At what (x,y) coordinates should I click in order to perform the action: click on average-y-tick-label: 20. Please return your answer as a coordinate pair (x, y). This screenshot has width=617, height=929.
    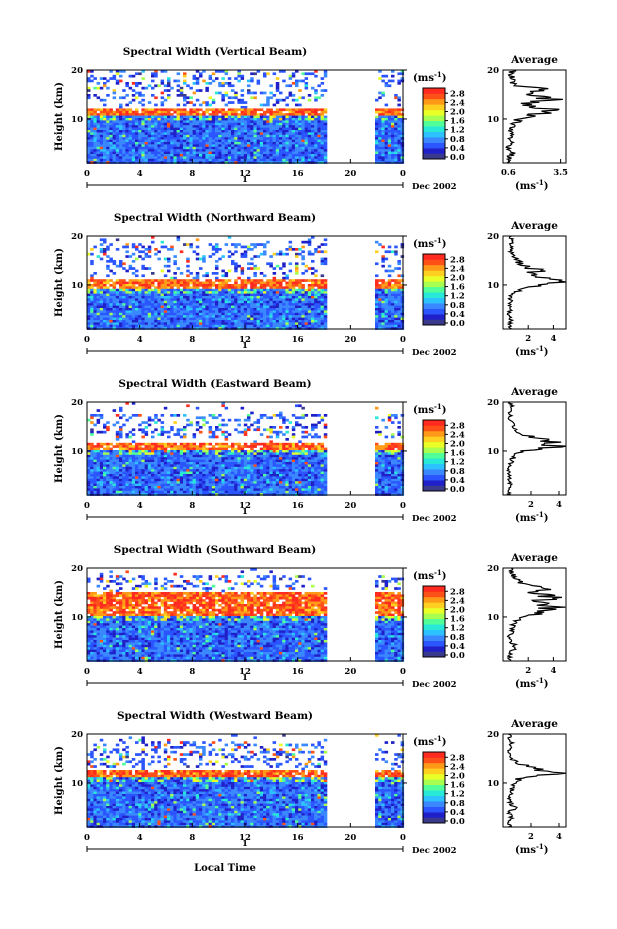
    Looking at the image, I should click on (493, 71).